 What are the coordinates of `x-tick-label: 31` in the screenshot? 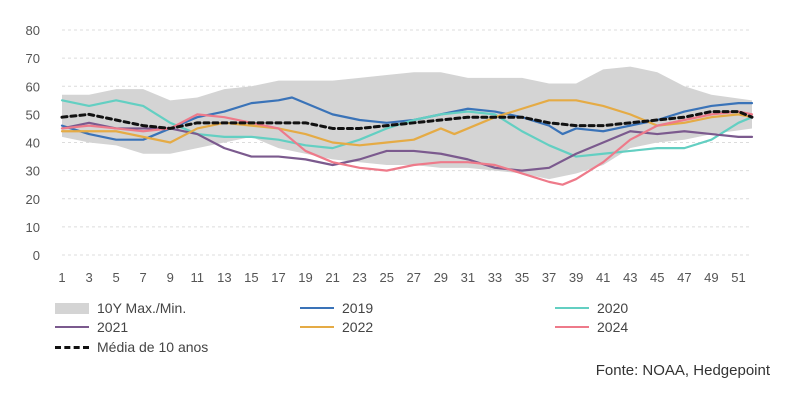 It's located at (468, 277).